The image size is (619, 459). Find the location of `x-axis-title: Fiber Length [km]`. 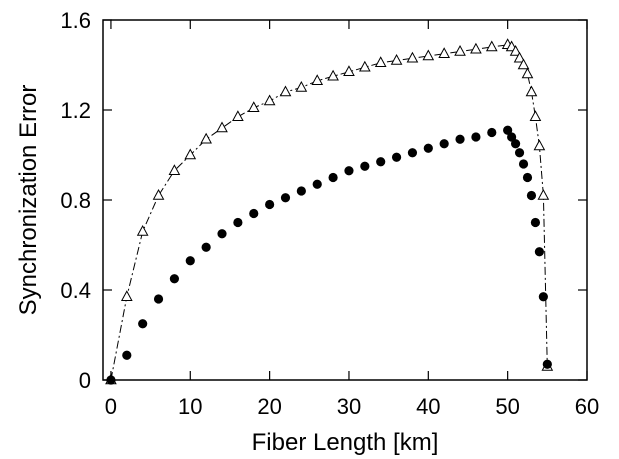

x-axis-title: Fiber Length [km] is located at coordinates (345, 442).